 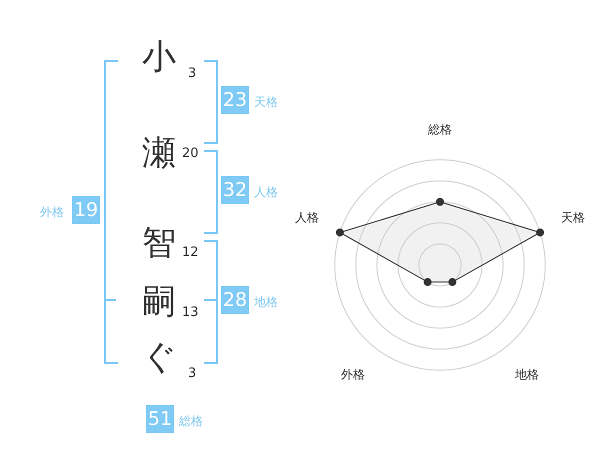 What do you see at coordinates (573, 217) in the screenshot?
I see `spoke-label: 天格` at bounding box center [573, 217].